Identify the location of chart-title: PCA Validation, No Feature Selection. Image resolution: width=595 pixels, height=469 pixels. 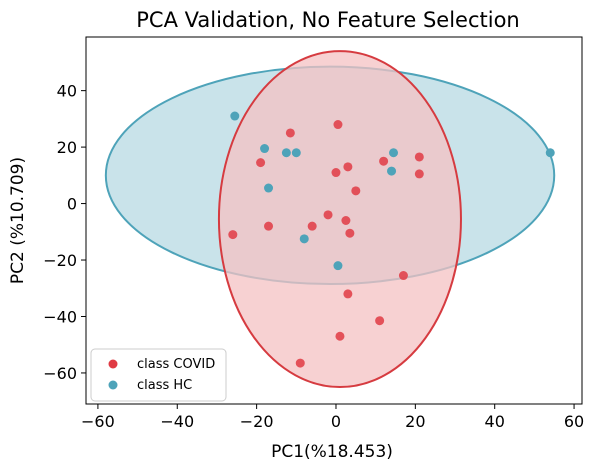
(327, 20).